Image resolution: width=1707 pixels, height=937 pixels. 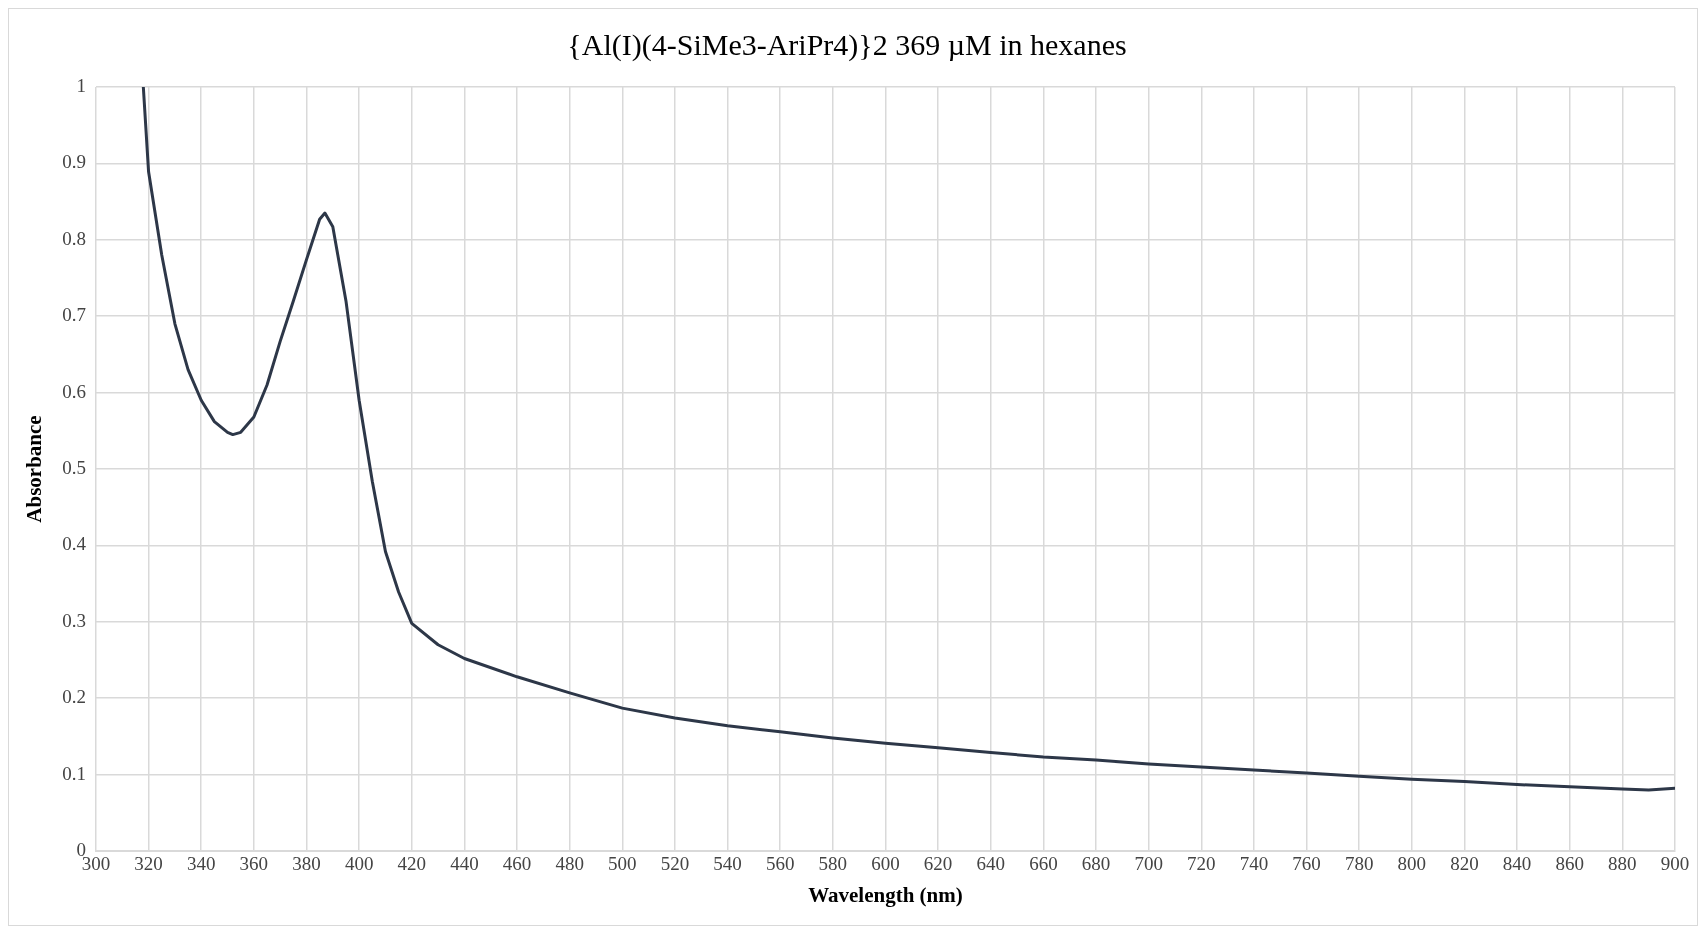 I want to click on x-tick-label: 540, so click(x=727, y=864).